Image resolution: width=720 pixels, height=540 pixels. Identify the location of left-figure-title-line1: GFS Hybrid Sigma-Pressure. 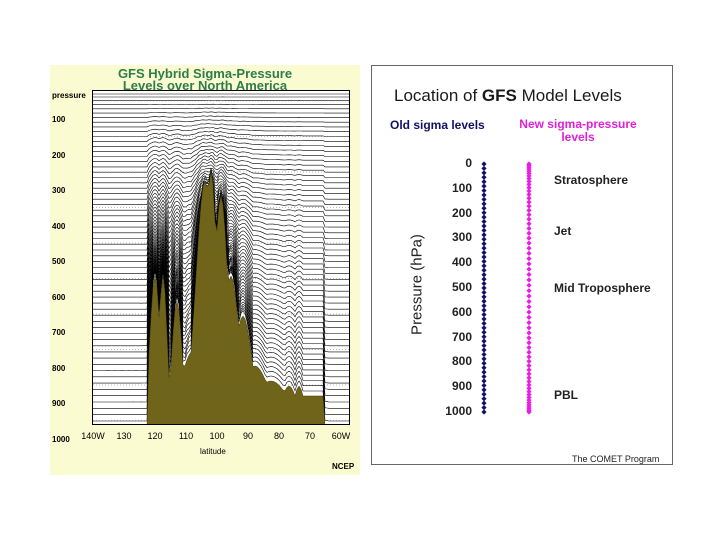
(205, 73).